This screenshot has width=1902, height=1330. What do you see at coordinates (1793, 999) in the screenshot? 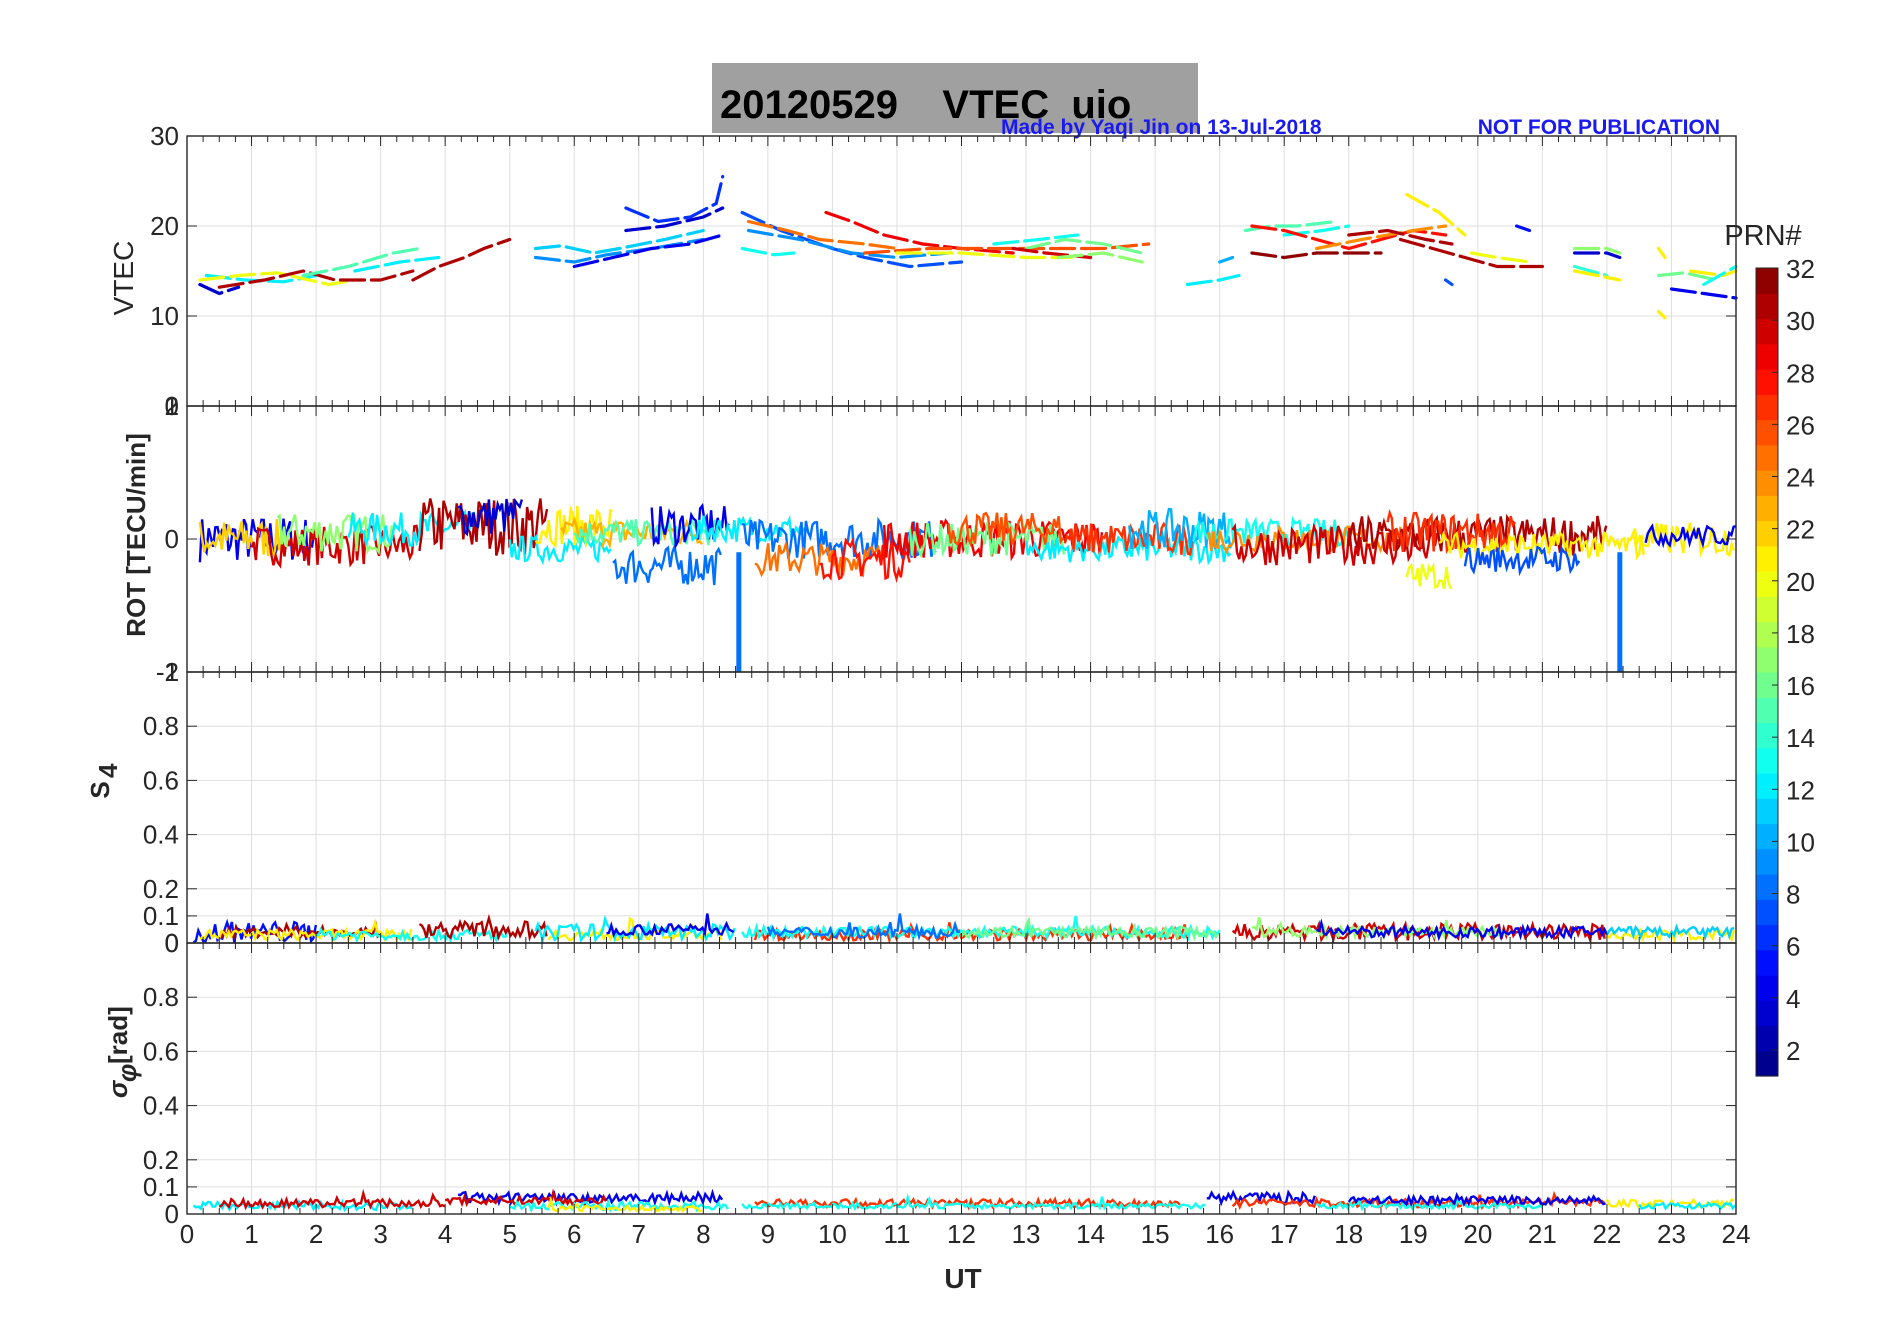
I see `colorbar-tick-label: 4` at bounding box center [1793, 999].